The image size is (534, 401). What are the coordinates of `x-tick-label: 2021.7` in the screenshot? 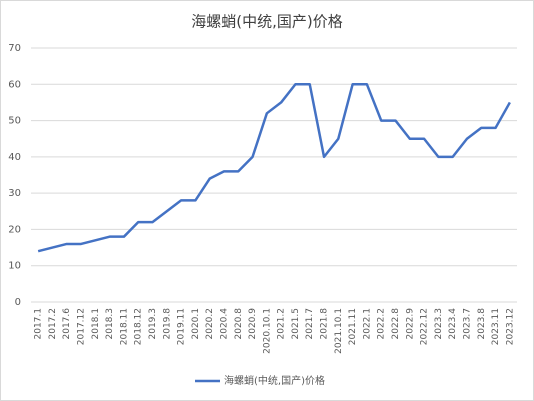 It's located at (310, 324).